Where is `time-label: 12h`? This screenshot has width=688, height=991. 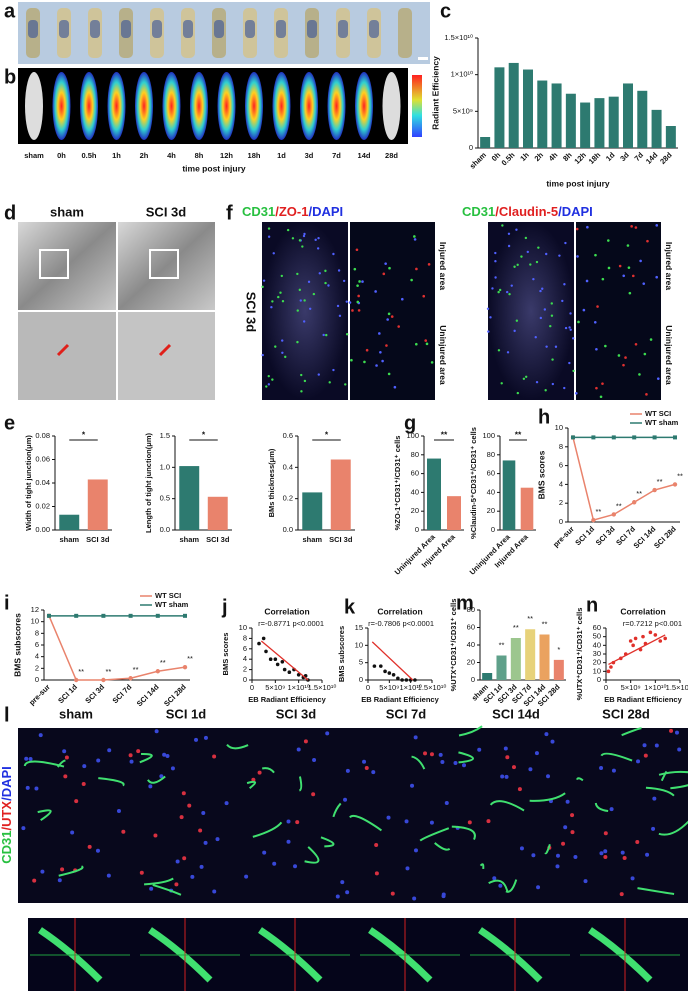
time-label: 12h is located at coordinates (226, 155).